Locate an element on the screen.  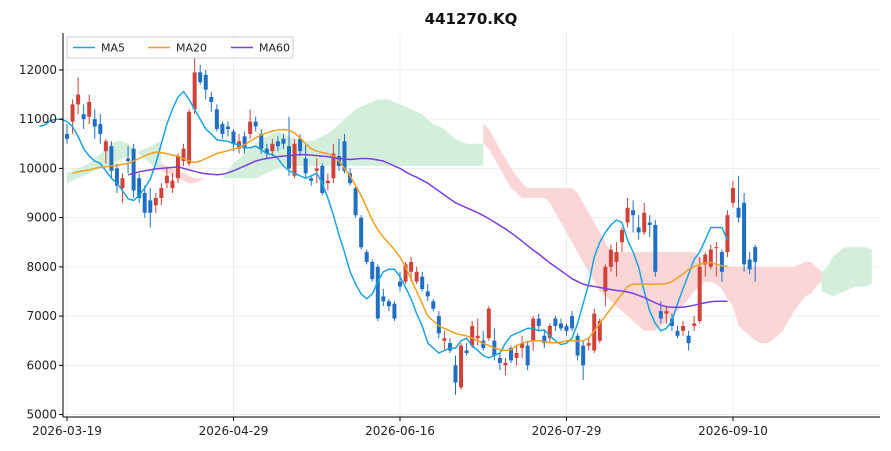
cloud-segment-0-bull is located at coordinates (114, 162).